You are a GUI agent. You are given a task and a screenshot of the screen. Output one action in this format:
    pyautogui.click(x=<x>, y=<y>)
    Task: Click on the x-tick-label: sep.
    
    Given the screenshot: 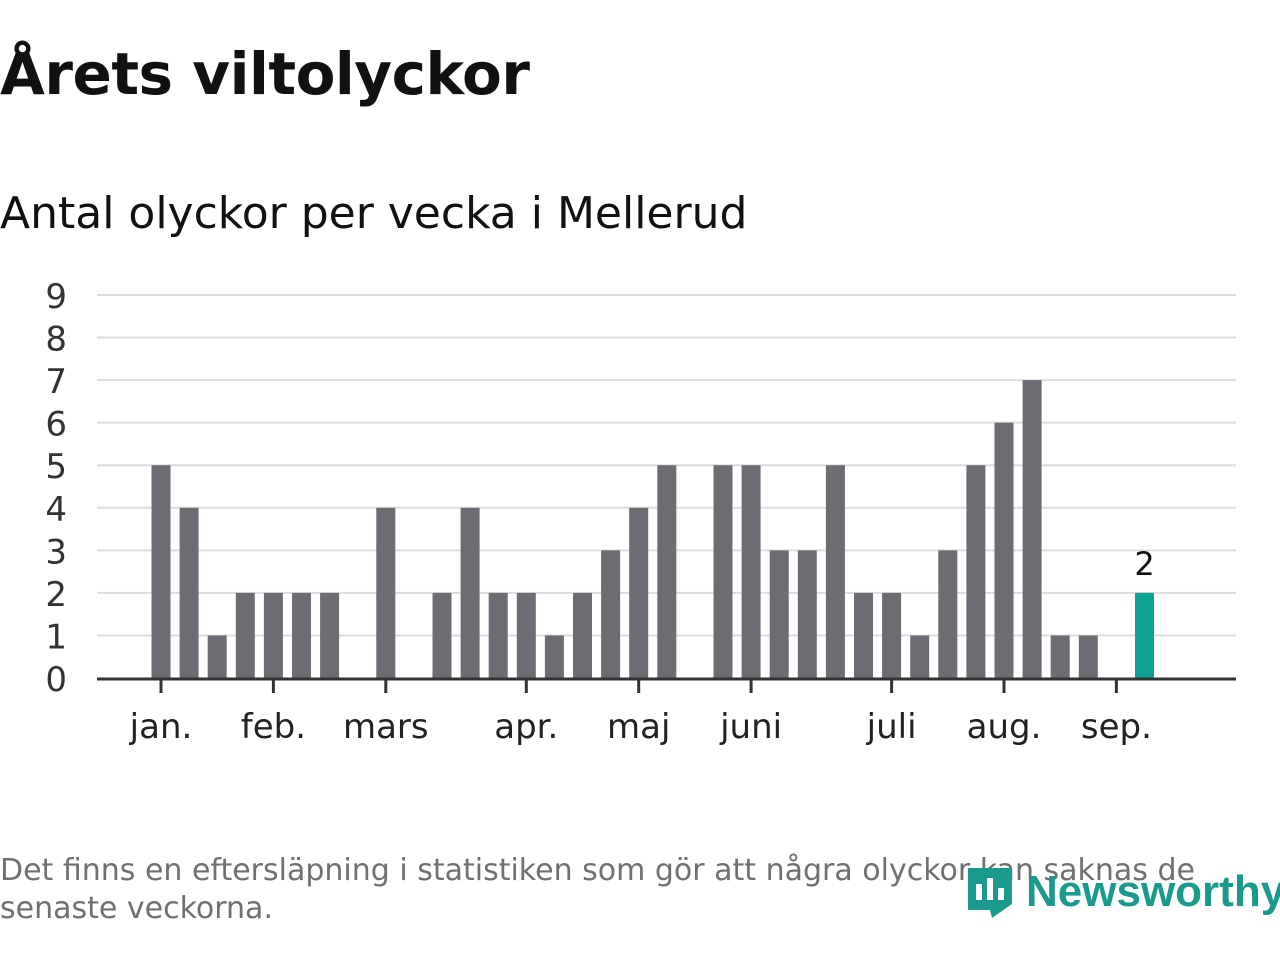 What is the action you would take?
    pyautogui.click(x=1116, y=727)
    